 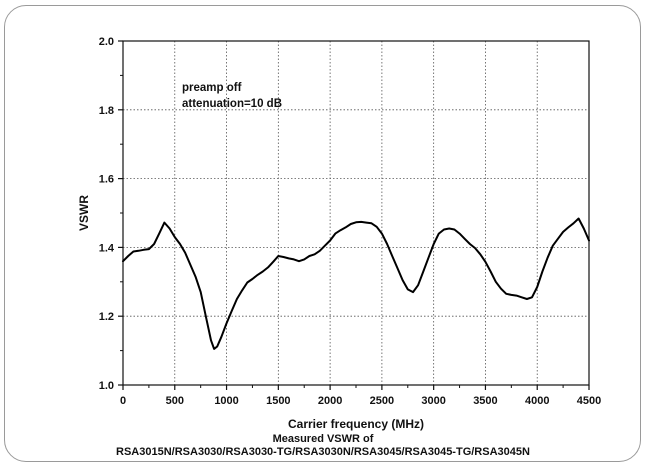 What do you see at coordinates (485, 401) in the screenshot?
I see `x-tick-label: 3500` at bounding box center [485, 401].